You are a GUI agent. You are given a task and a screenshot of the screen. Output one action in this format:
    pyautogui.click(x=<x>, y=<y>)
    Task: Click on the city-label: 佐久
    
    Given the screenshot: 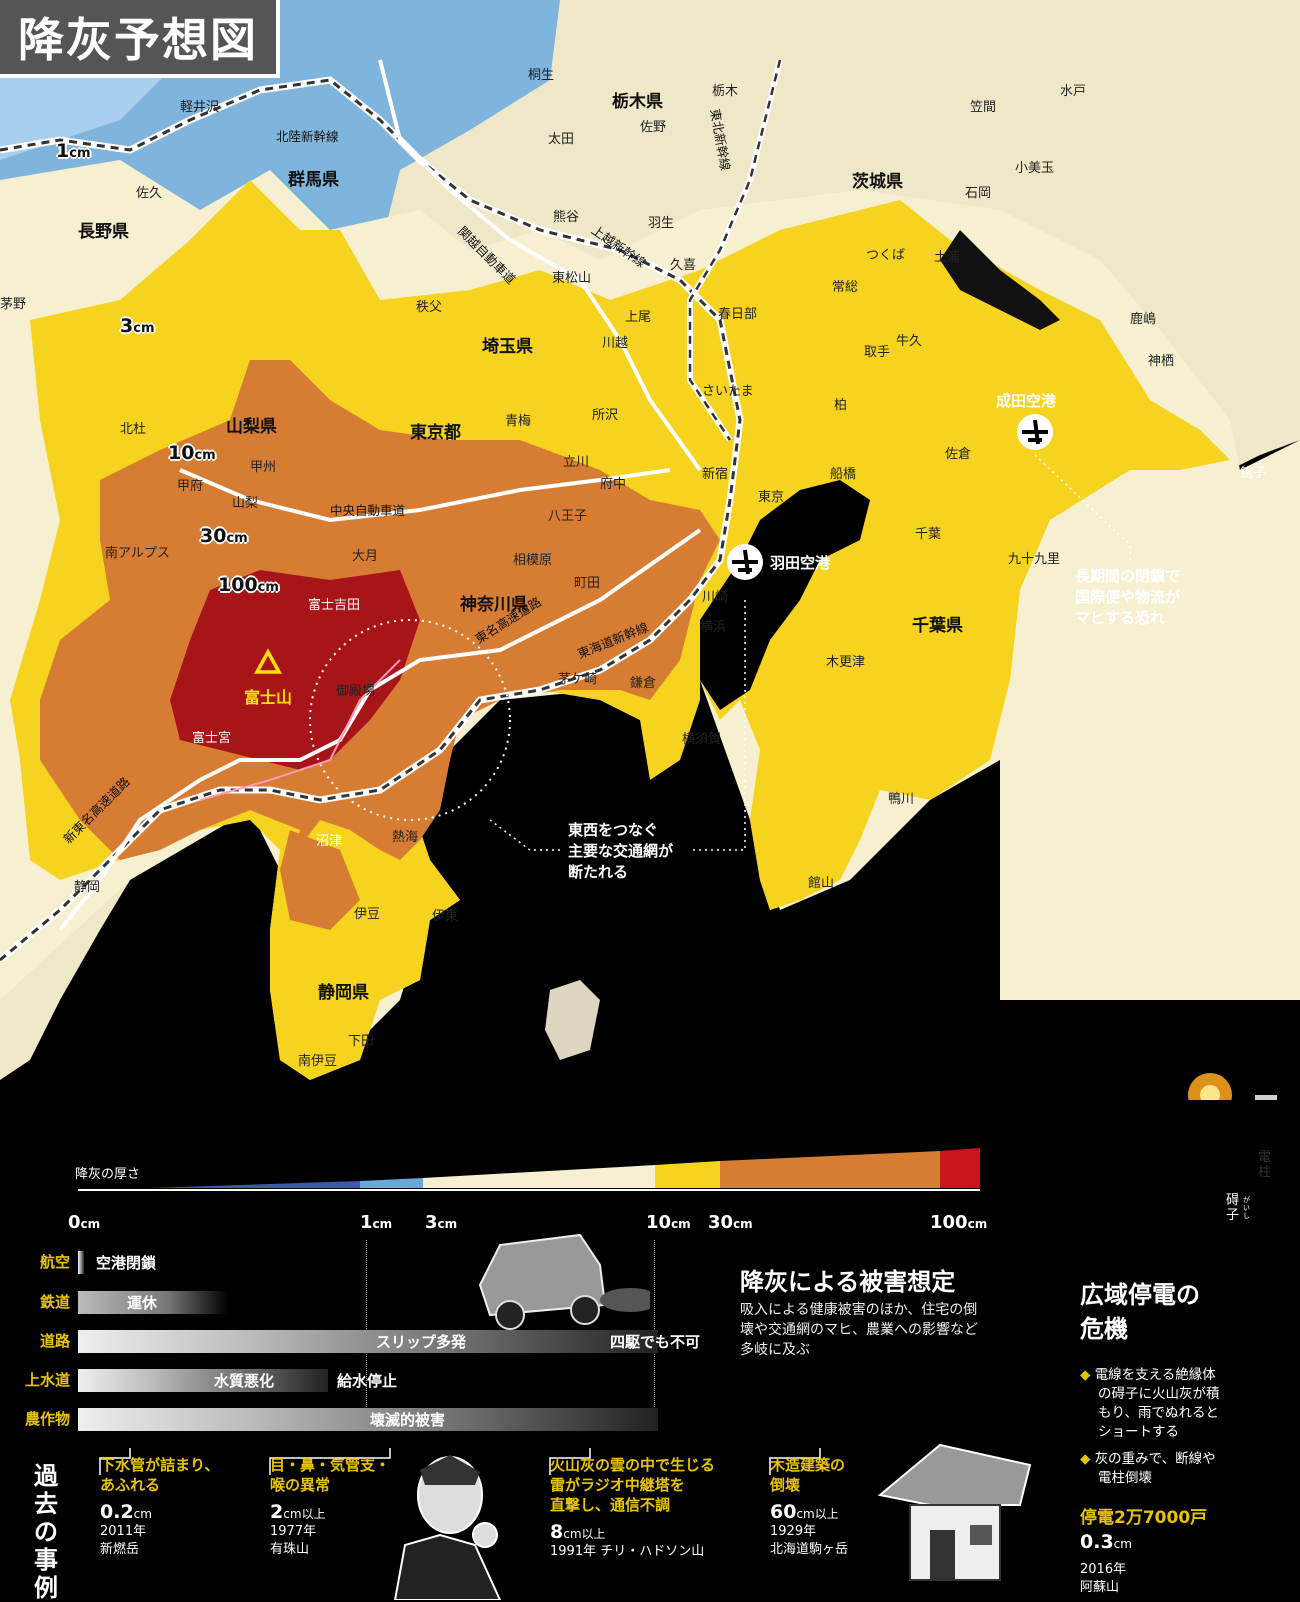 What is the action you would take?
    pyautogui.click(x=149, y=193)
    